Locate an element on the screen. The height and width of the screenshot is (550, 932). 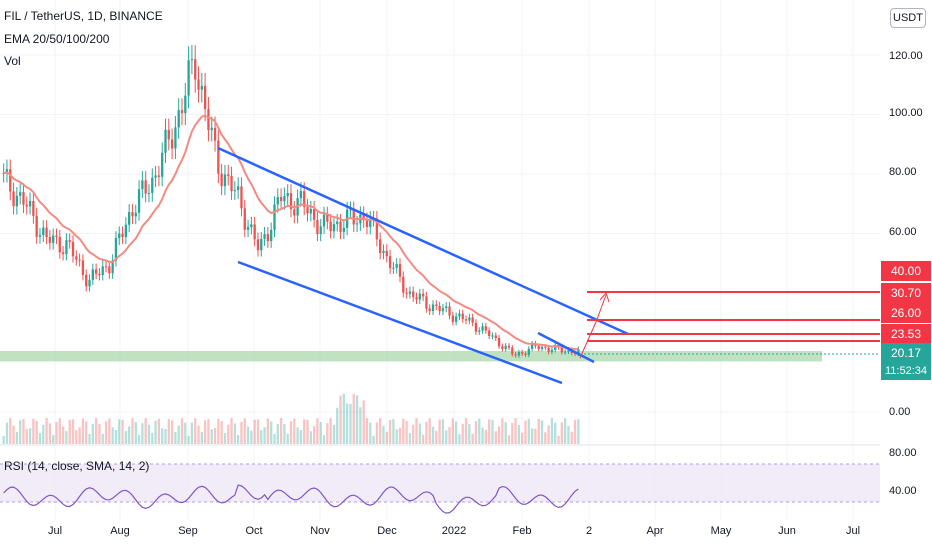
level-tag-26: 26.00 is located at coordinates (906, 313).